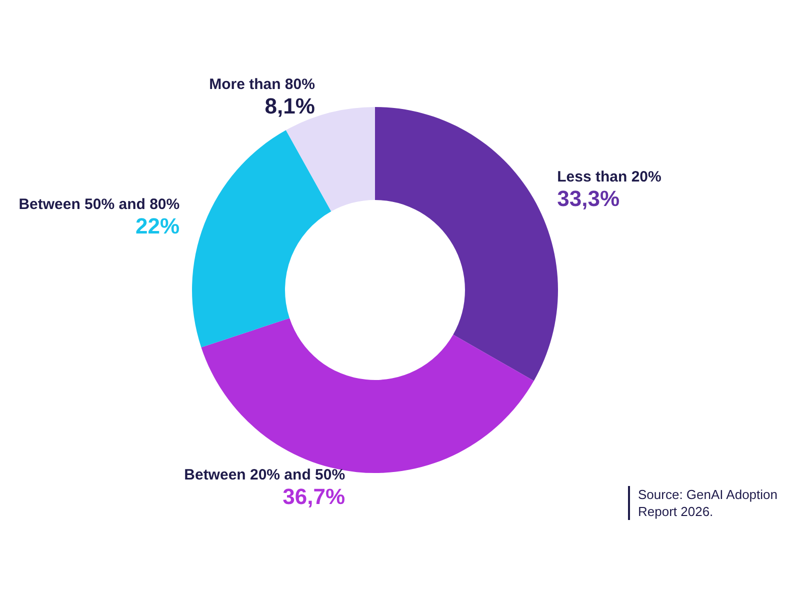 Image resolution: width=800 pixels, height=605 pixels. Describe the element at coordinates (265, 475) in the screenshot. I see `slice-label: Between 20% and 50%` at that location.